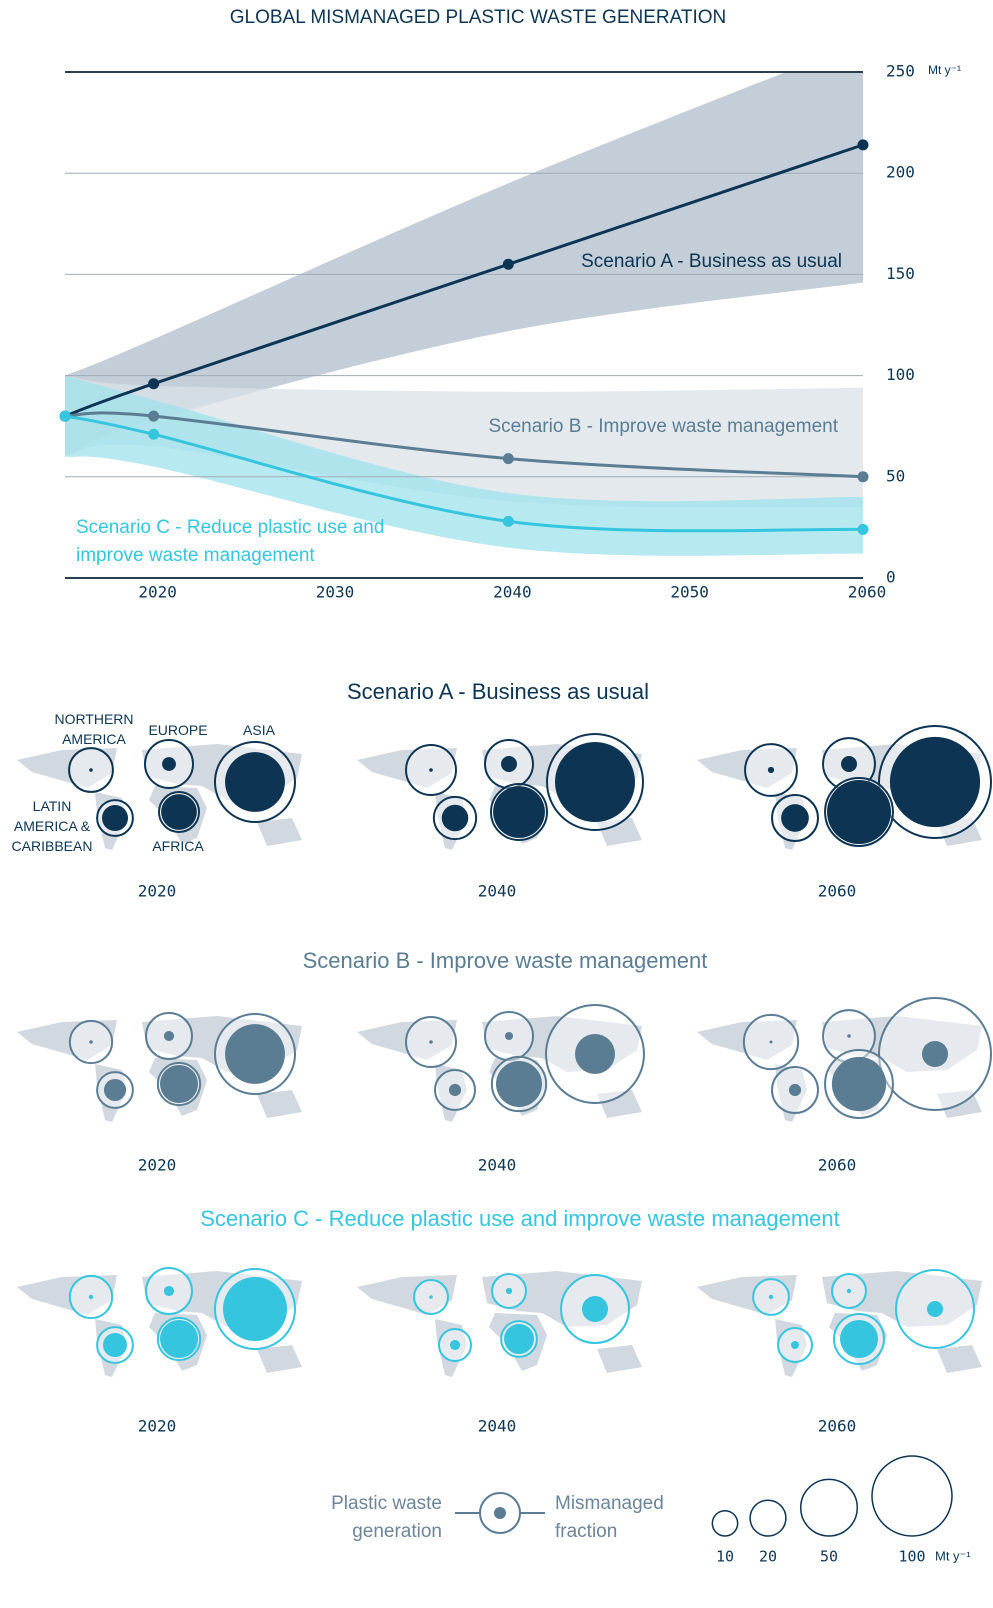 The height and width of the screenshot is (1608, 993). I want to click on size-legend-label: 20, so click(768, 1557).